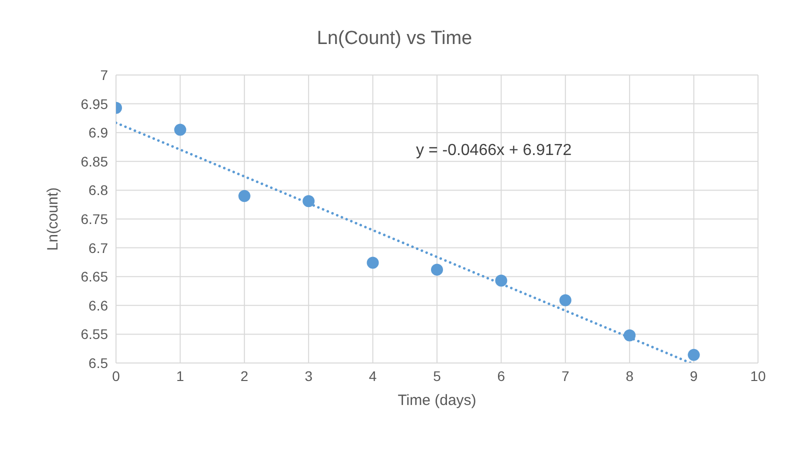 Image resolution: width=789 pixels, height=453 pixels. What do you see at coordinates (372, 376) in the screenshot?
I see `x-tick-label: 4` at bounding box center [372, 376].